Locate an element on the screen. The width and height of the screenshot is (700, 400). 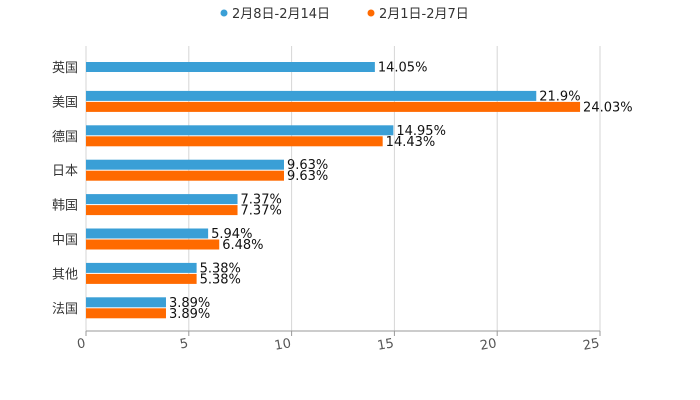
legend: 2月8日-2月14日 2月1日-2月7日 is located at coordinates (344, 14).